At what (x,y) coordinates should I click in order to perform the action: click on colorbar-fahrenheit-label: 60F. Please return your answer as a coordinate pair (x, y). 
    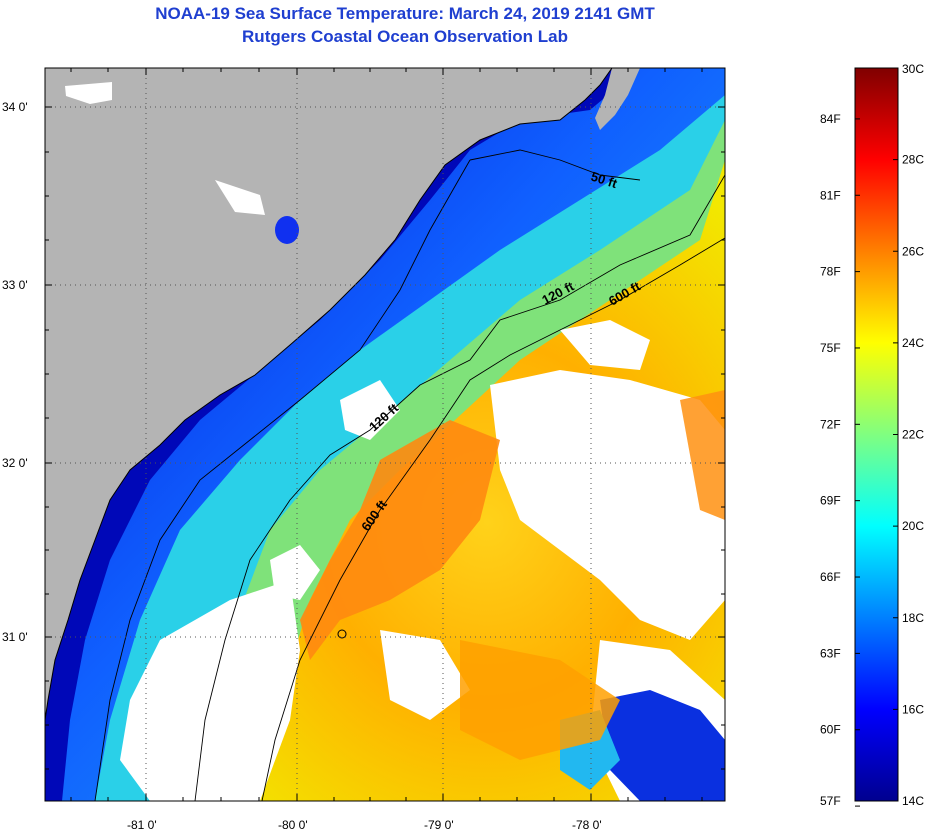
    Looking at the image, I should click on (830, 730).